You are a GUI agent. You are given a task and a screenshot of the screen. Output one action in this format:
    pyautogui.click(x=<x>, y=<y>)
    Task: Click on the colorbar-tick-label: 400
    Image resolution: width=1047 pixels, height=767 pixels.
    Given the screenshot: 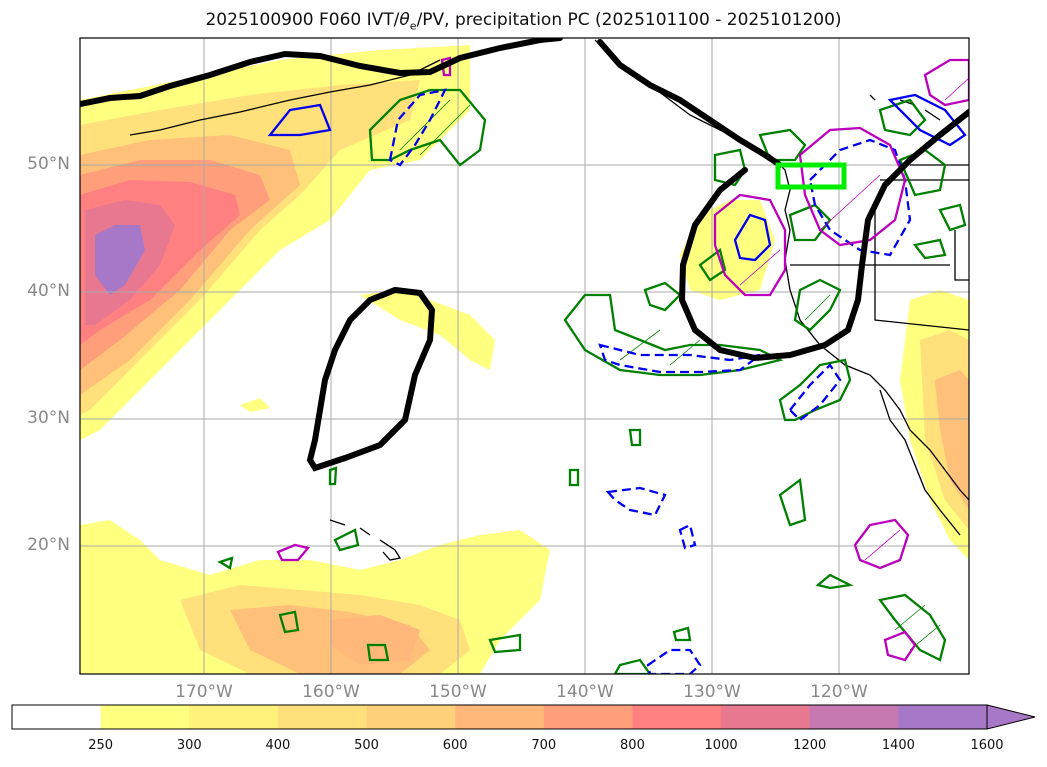 What is the action you would take?
    pyautogui.click(x=278, y=745)
    